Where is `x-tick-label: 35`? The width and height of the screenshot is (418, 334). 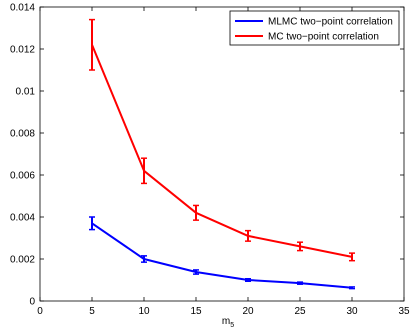 x-tick-label: 35 is located at coordinates (404, 311).